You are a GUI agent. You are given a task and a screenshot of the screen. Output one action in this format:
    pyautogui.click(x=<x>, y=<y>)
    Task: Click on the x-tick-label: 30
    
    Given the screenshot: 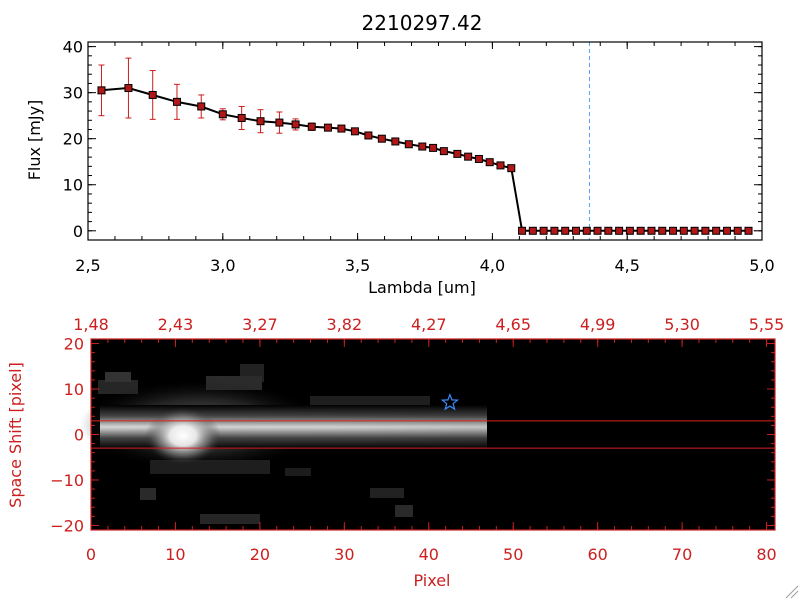 What is the action you would take?
    pyautogui.click(x=344, y=554)
    